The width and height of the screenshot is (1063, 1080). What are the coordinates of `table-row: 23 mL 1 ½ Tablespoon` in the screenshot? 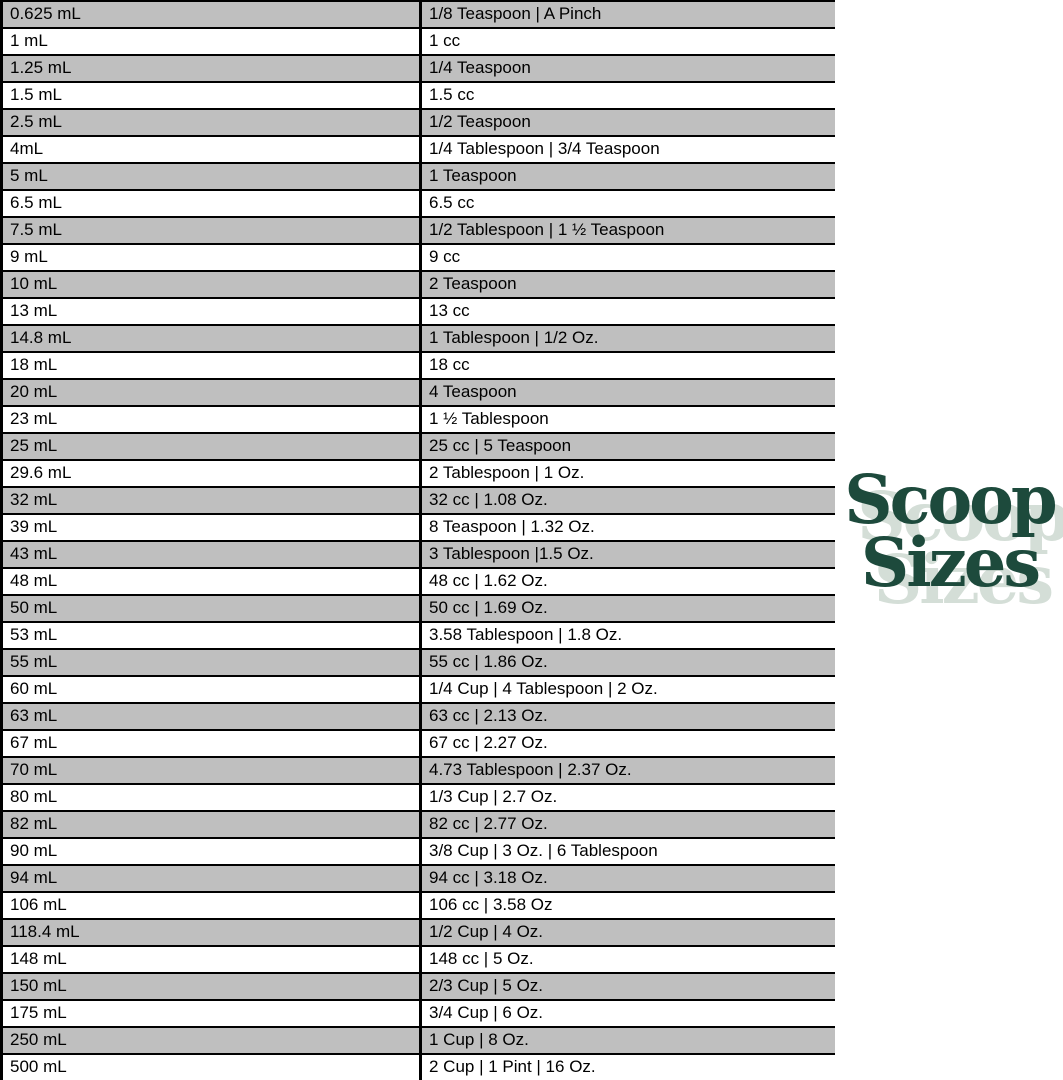 It's located at (418, 419).